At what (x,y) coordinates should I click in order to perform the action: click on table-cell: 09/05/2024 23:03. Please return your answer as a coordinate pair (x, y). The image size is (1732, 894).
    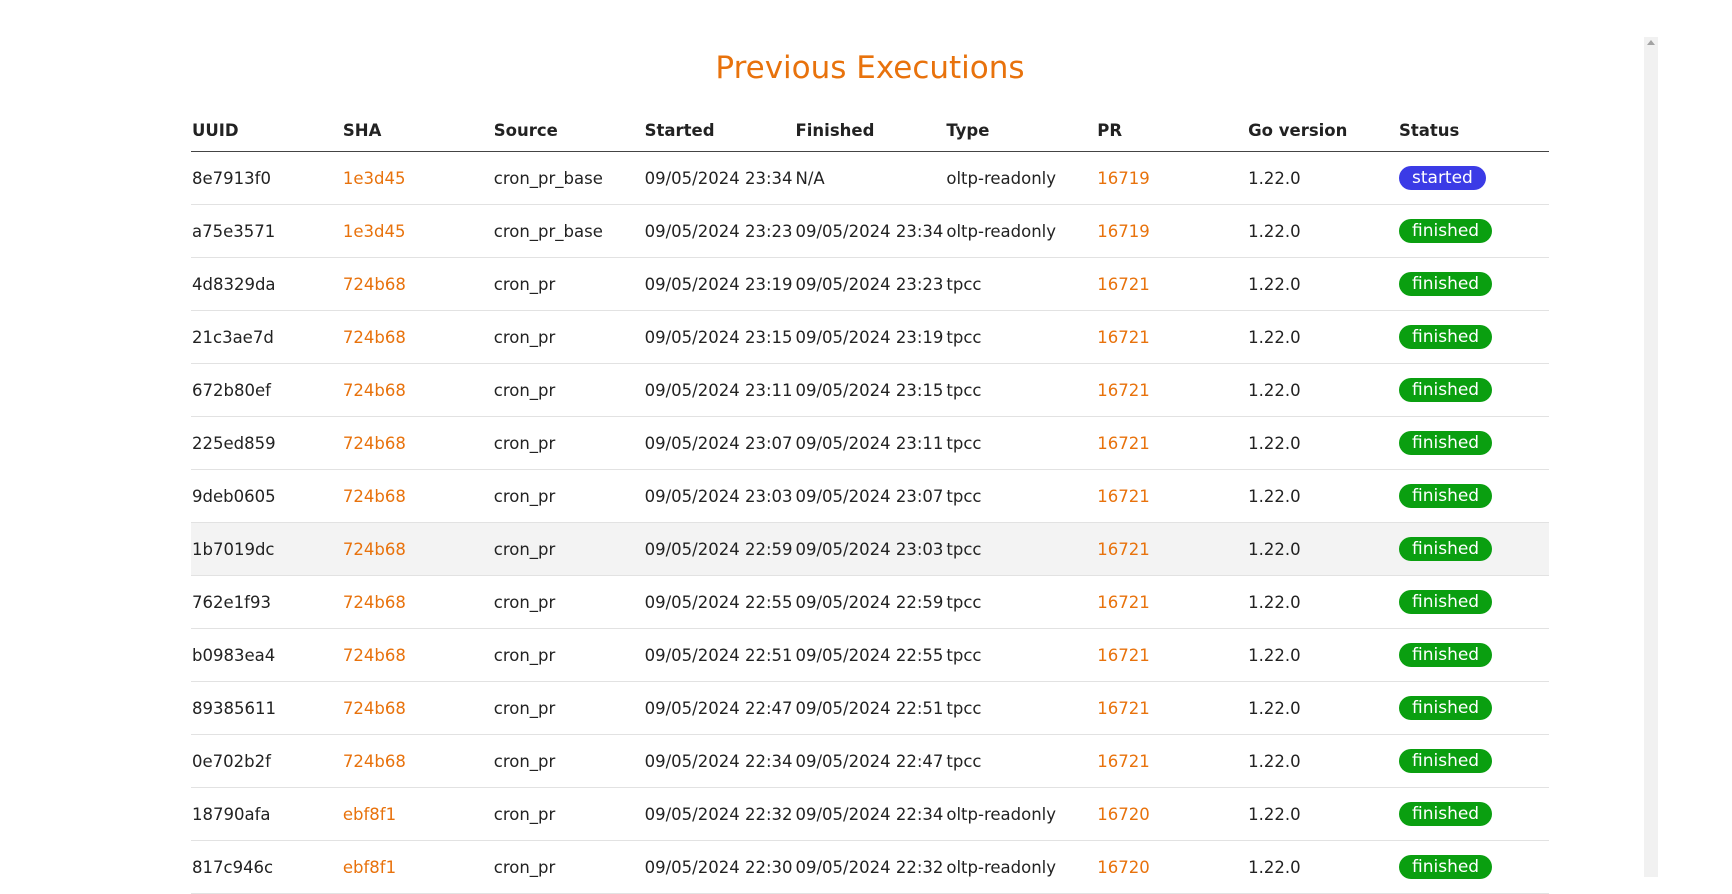
    Looking at the image, I should click on (719, 496).